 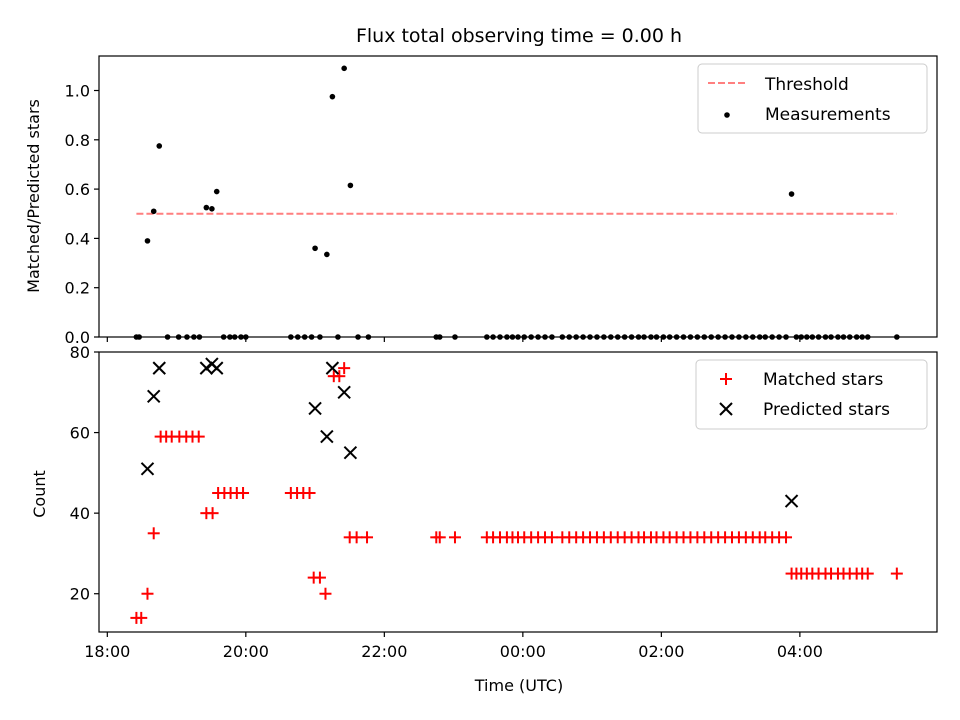 What do you see at coordinates (246, 651) in the screenshot?
I see `count-x-tick-label: 20:00` at bounding box center [246, 651].